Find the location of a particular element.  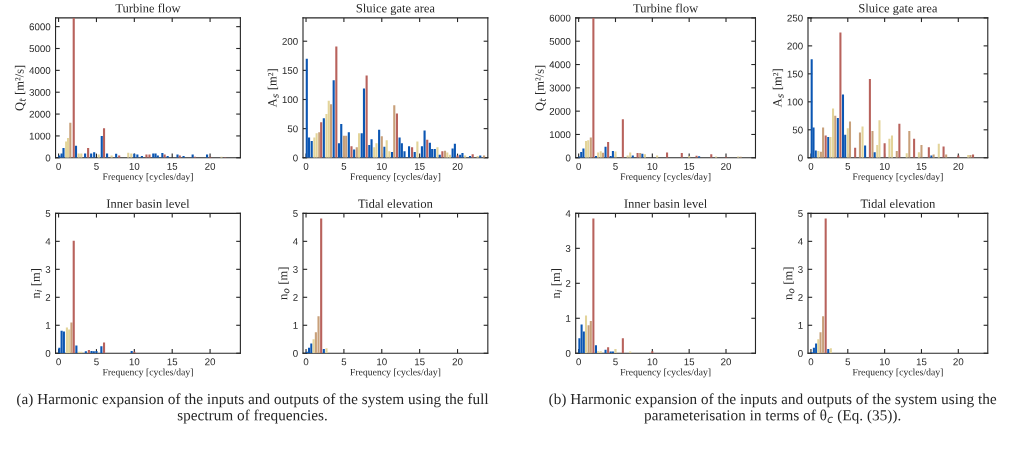

y-tick-label: 150 is located at coordinates (290, 70).